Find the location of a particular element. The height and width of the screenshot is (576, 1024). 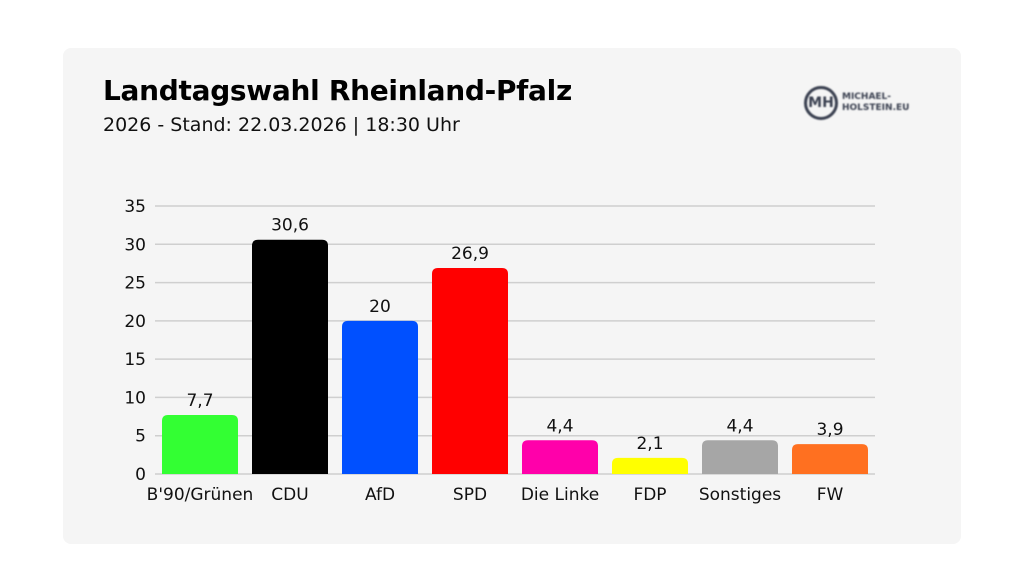

x-tick-label: B'90/Grünen is located at coordinates (200, 495).